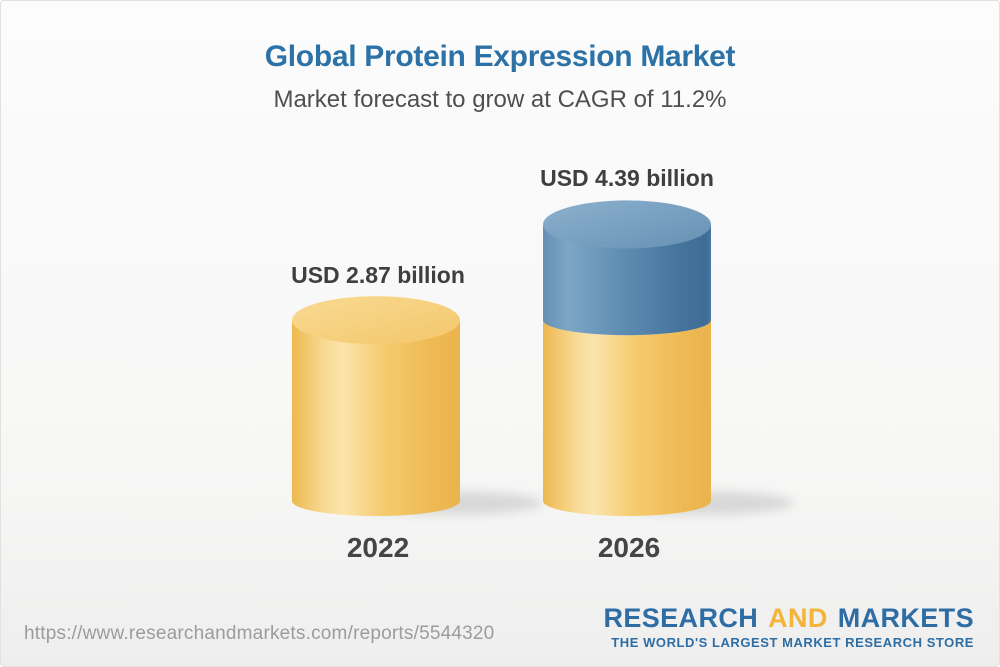 This screenshot has height=667, width=1000. Describe the element at coordinates (681, 618) in the screenshot. I see `logo-word-research: RESEARCH` at that location.